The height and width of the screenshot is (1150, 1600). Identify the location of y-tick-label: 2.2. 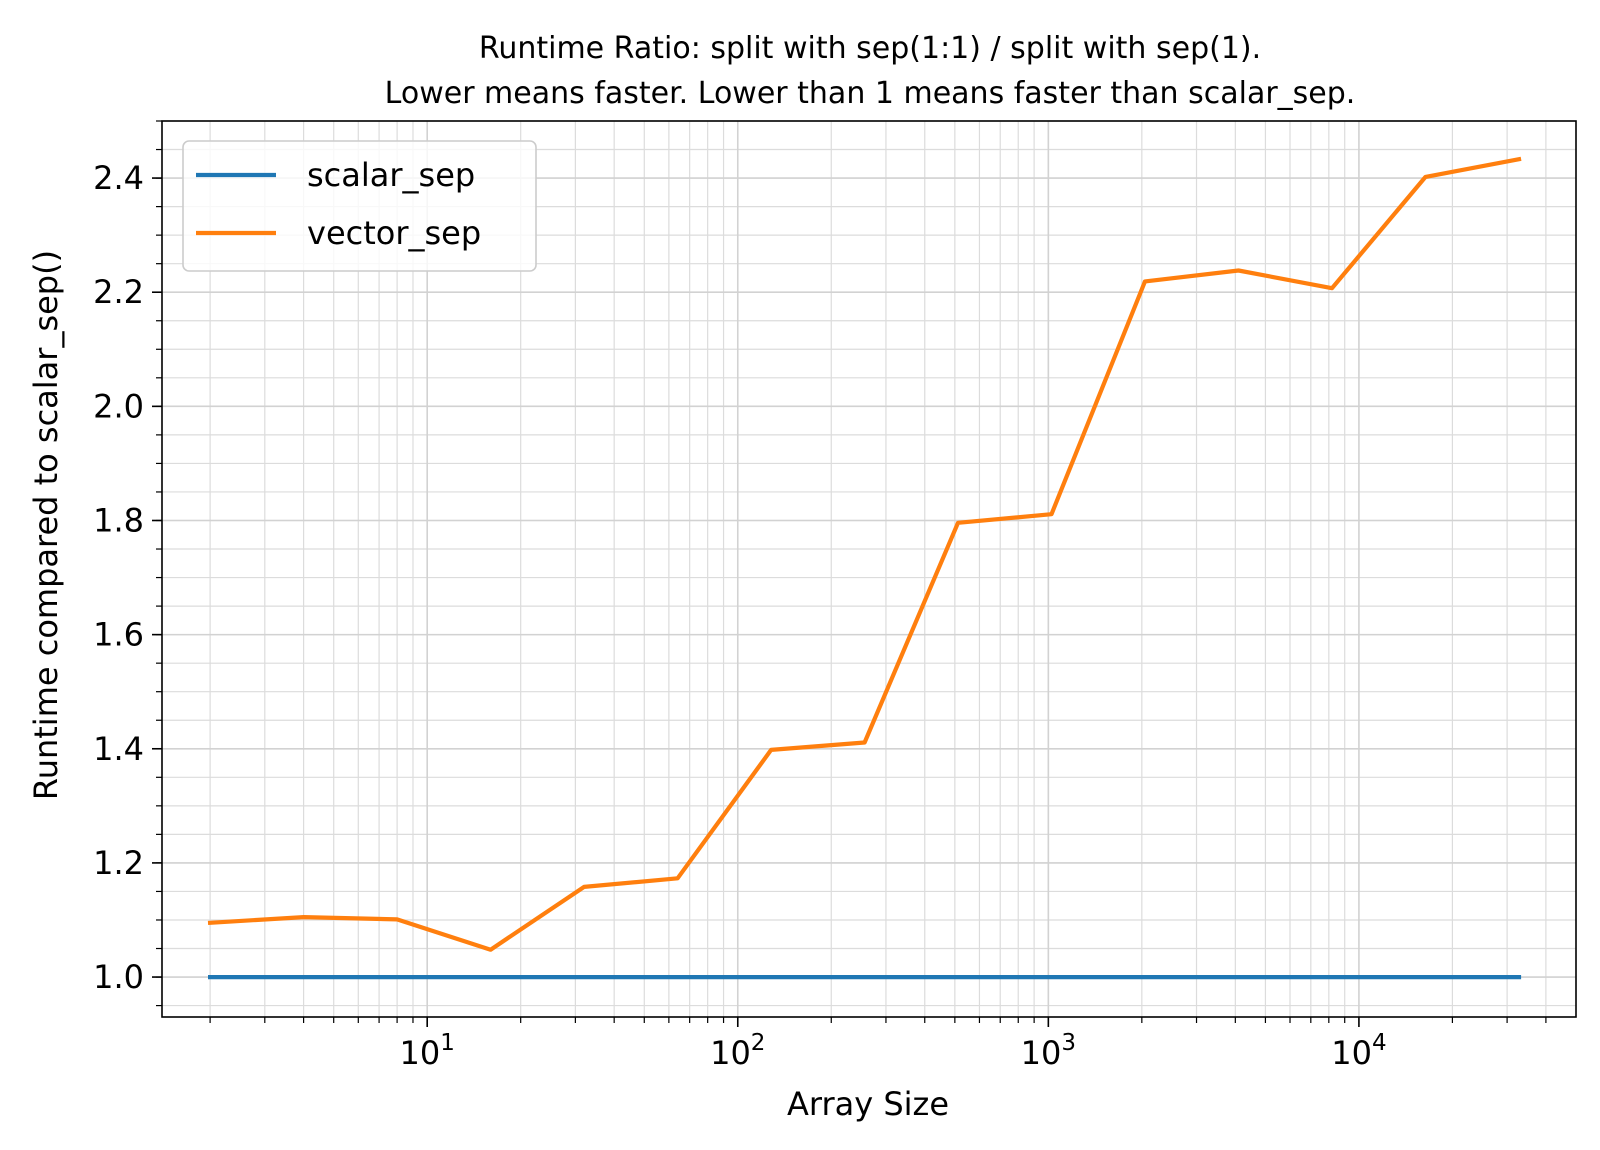
(118, 292).